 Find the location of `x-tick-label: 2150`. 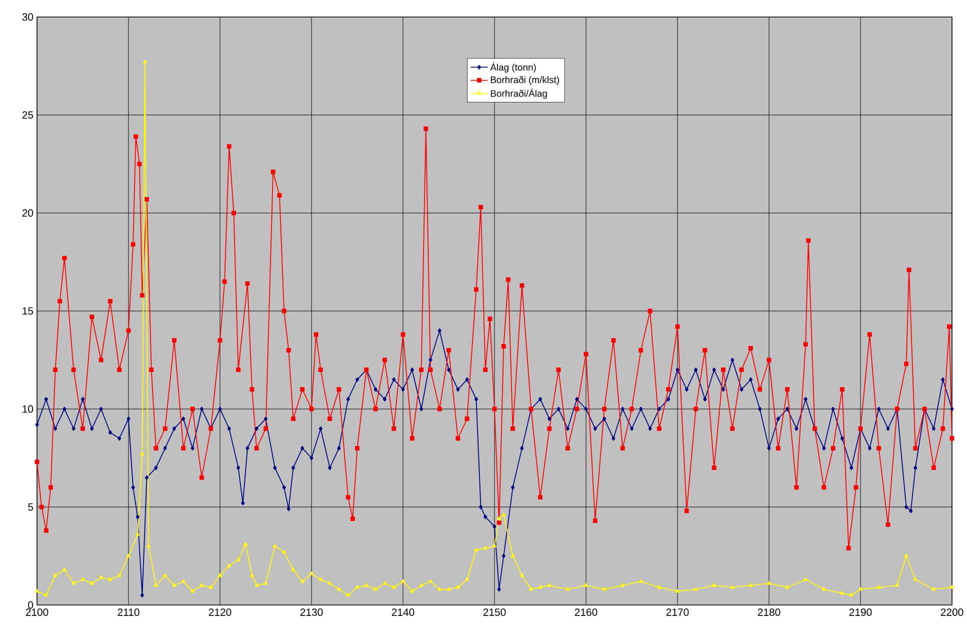

x-tick-label: 2150 is located at coordinates (494, 612).